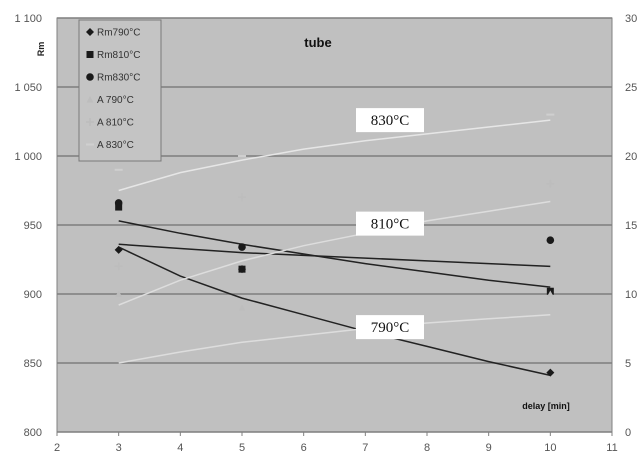  I want to click on legend-label: A 830°C, so click(115, 145).